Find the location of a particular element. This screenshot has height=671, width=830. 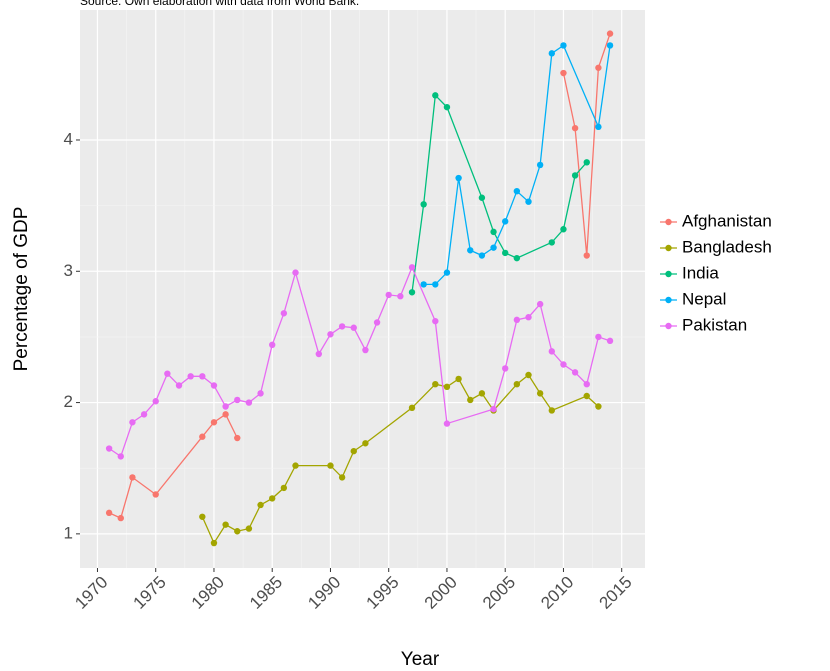

series-line is located at coordinates (499, 193).